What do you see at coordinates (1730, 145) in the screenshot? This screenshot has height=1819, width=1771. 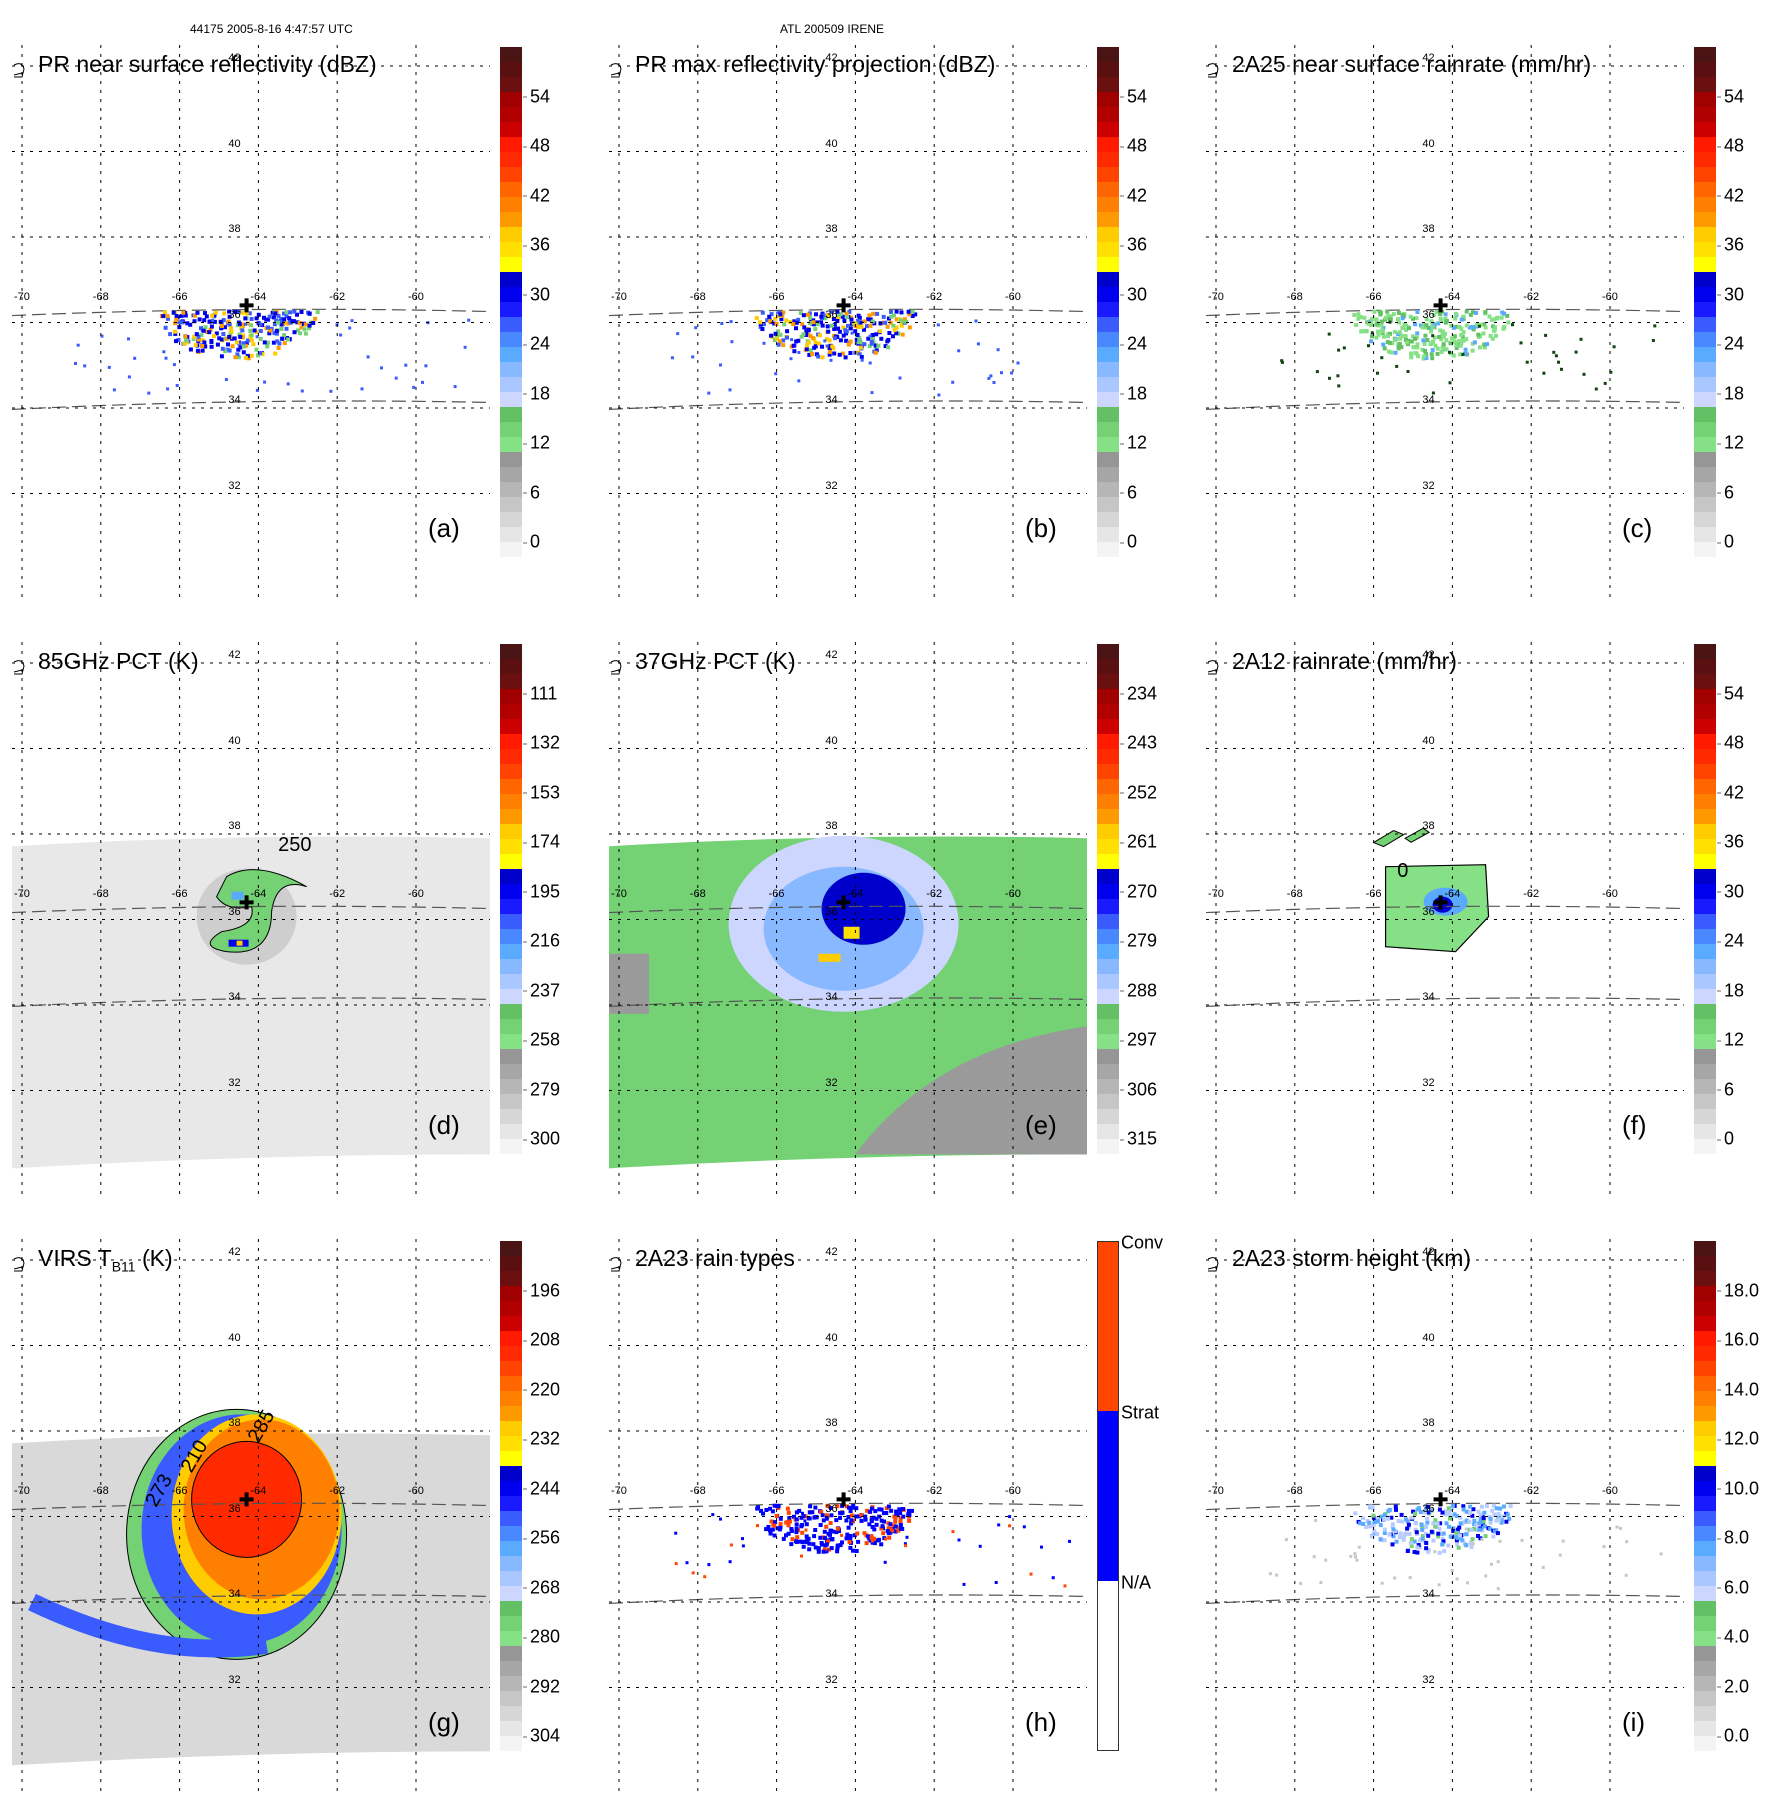 I see `colorbar-tick-label: 48` at bounding box center [1730, 145].